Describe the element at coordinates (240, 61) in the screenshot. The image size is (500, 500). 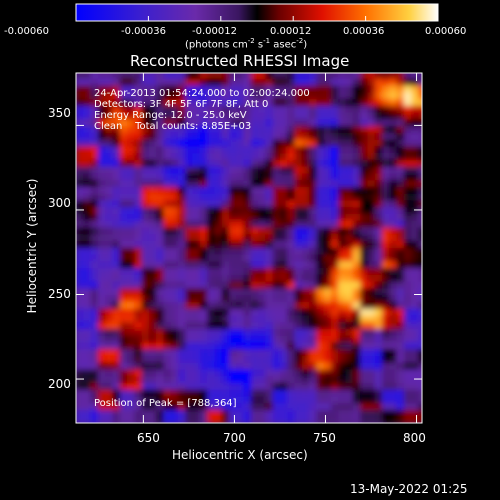
I see `chart-title: Reconstructed RHESSI Image` at that location.